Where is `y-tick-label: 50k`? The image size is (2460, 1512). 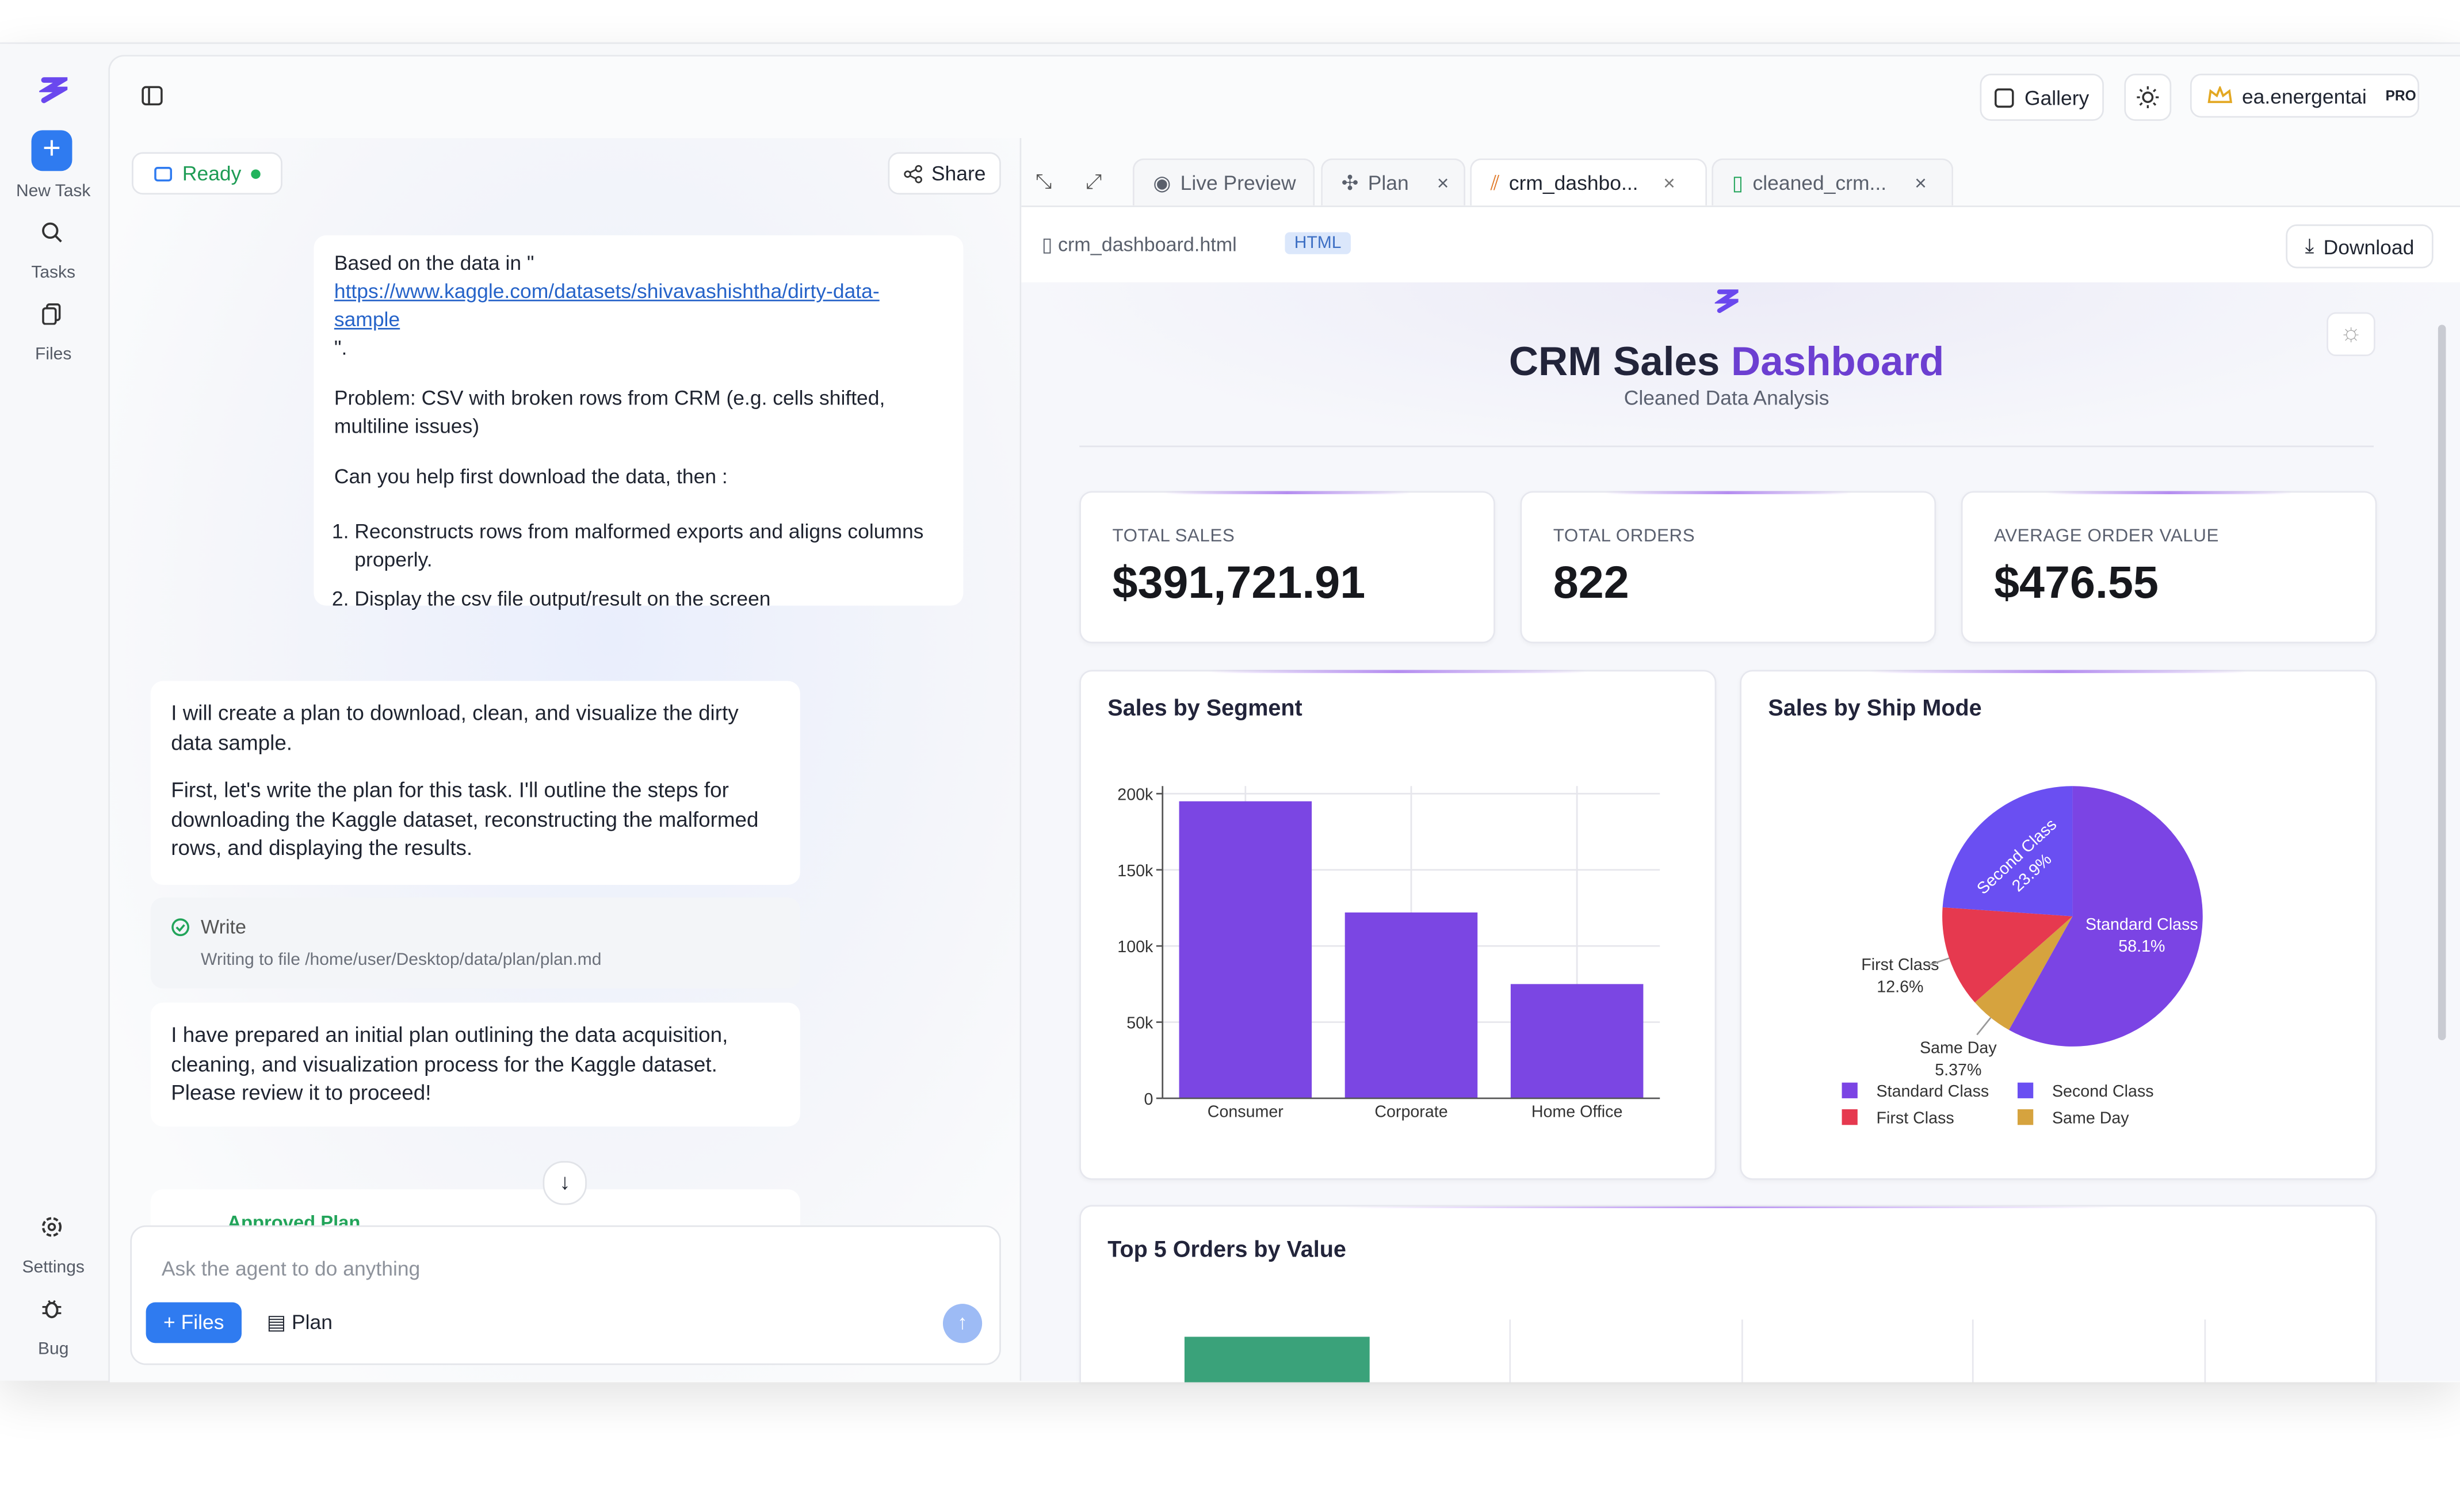 y-tick-label: 50k is located at coordinates (1139, 1023).